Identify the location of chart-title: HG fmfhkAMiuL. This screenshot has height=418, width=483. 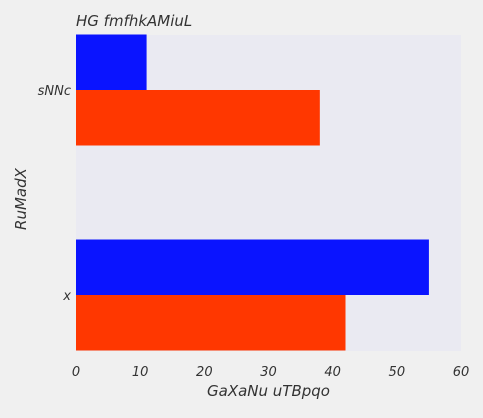
(134, 21).